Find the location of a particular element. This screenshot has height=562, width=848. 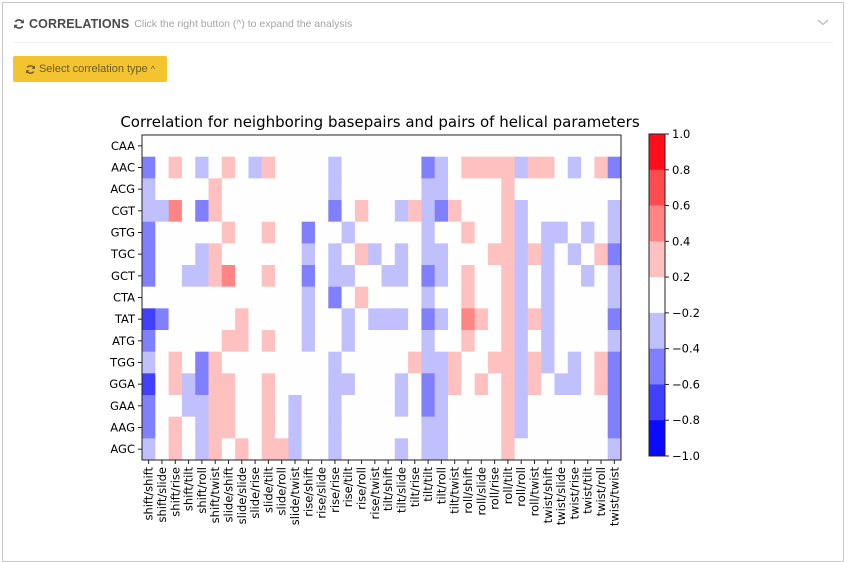

heatmap-cell-AAG-slide/twist is located at coordinates (295, 427).